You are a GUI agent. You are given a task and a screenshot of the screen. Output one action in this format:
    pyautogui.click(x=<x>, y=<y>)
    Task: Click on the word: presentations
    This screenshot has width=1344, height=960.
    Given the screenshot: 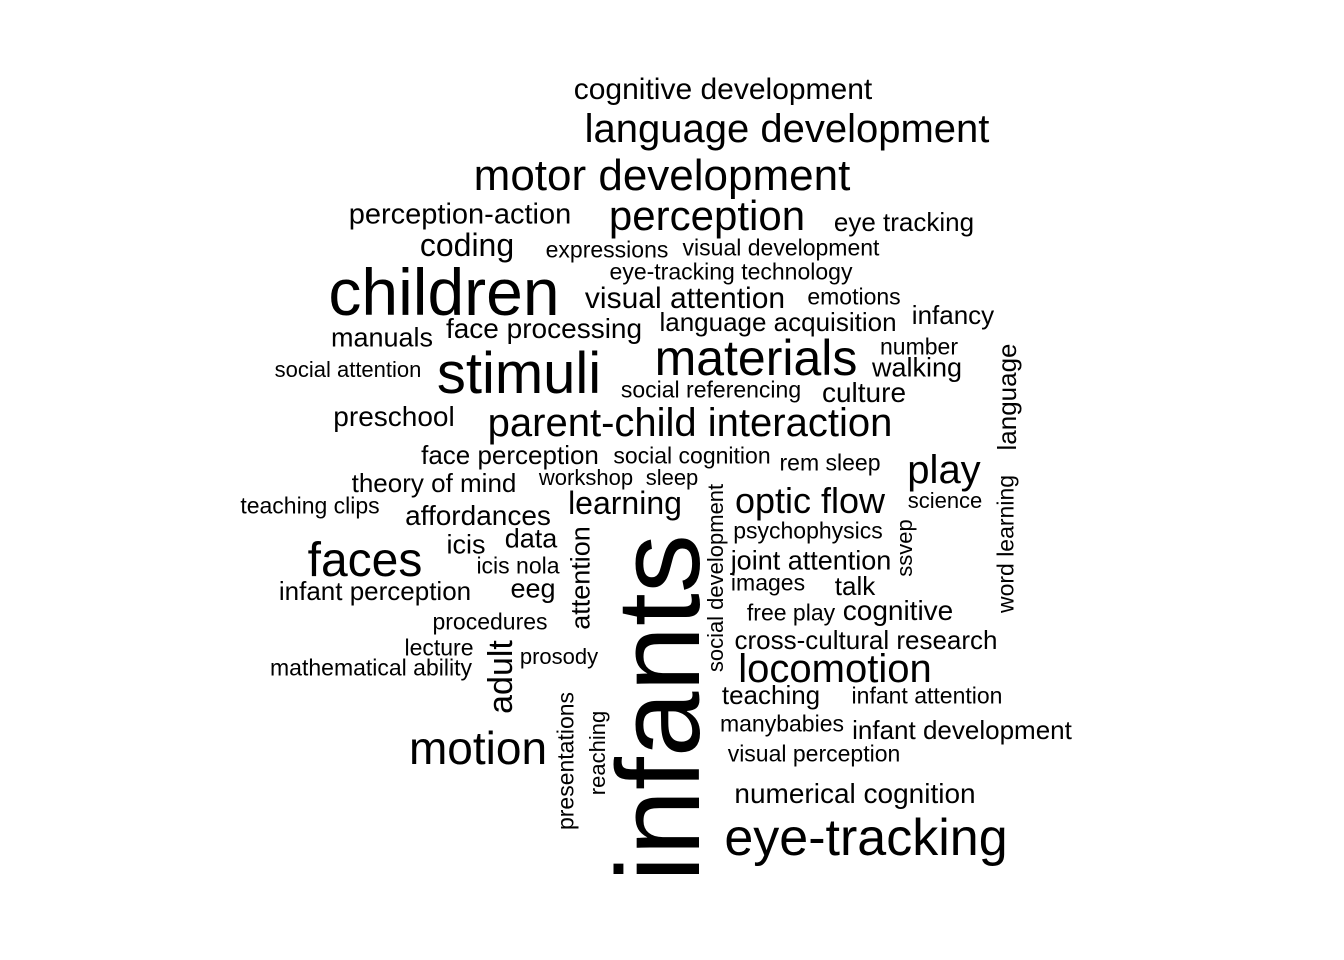 What is the action you would take?
    pyautogui.click(x=565, y=761)
    